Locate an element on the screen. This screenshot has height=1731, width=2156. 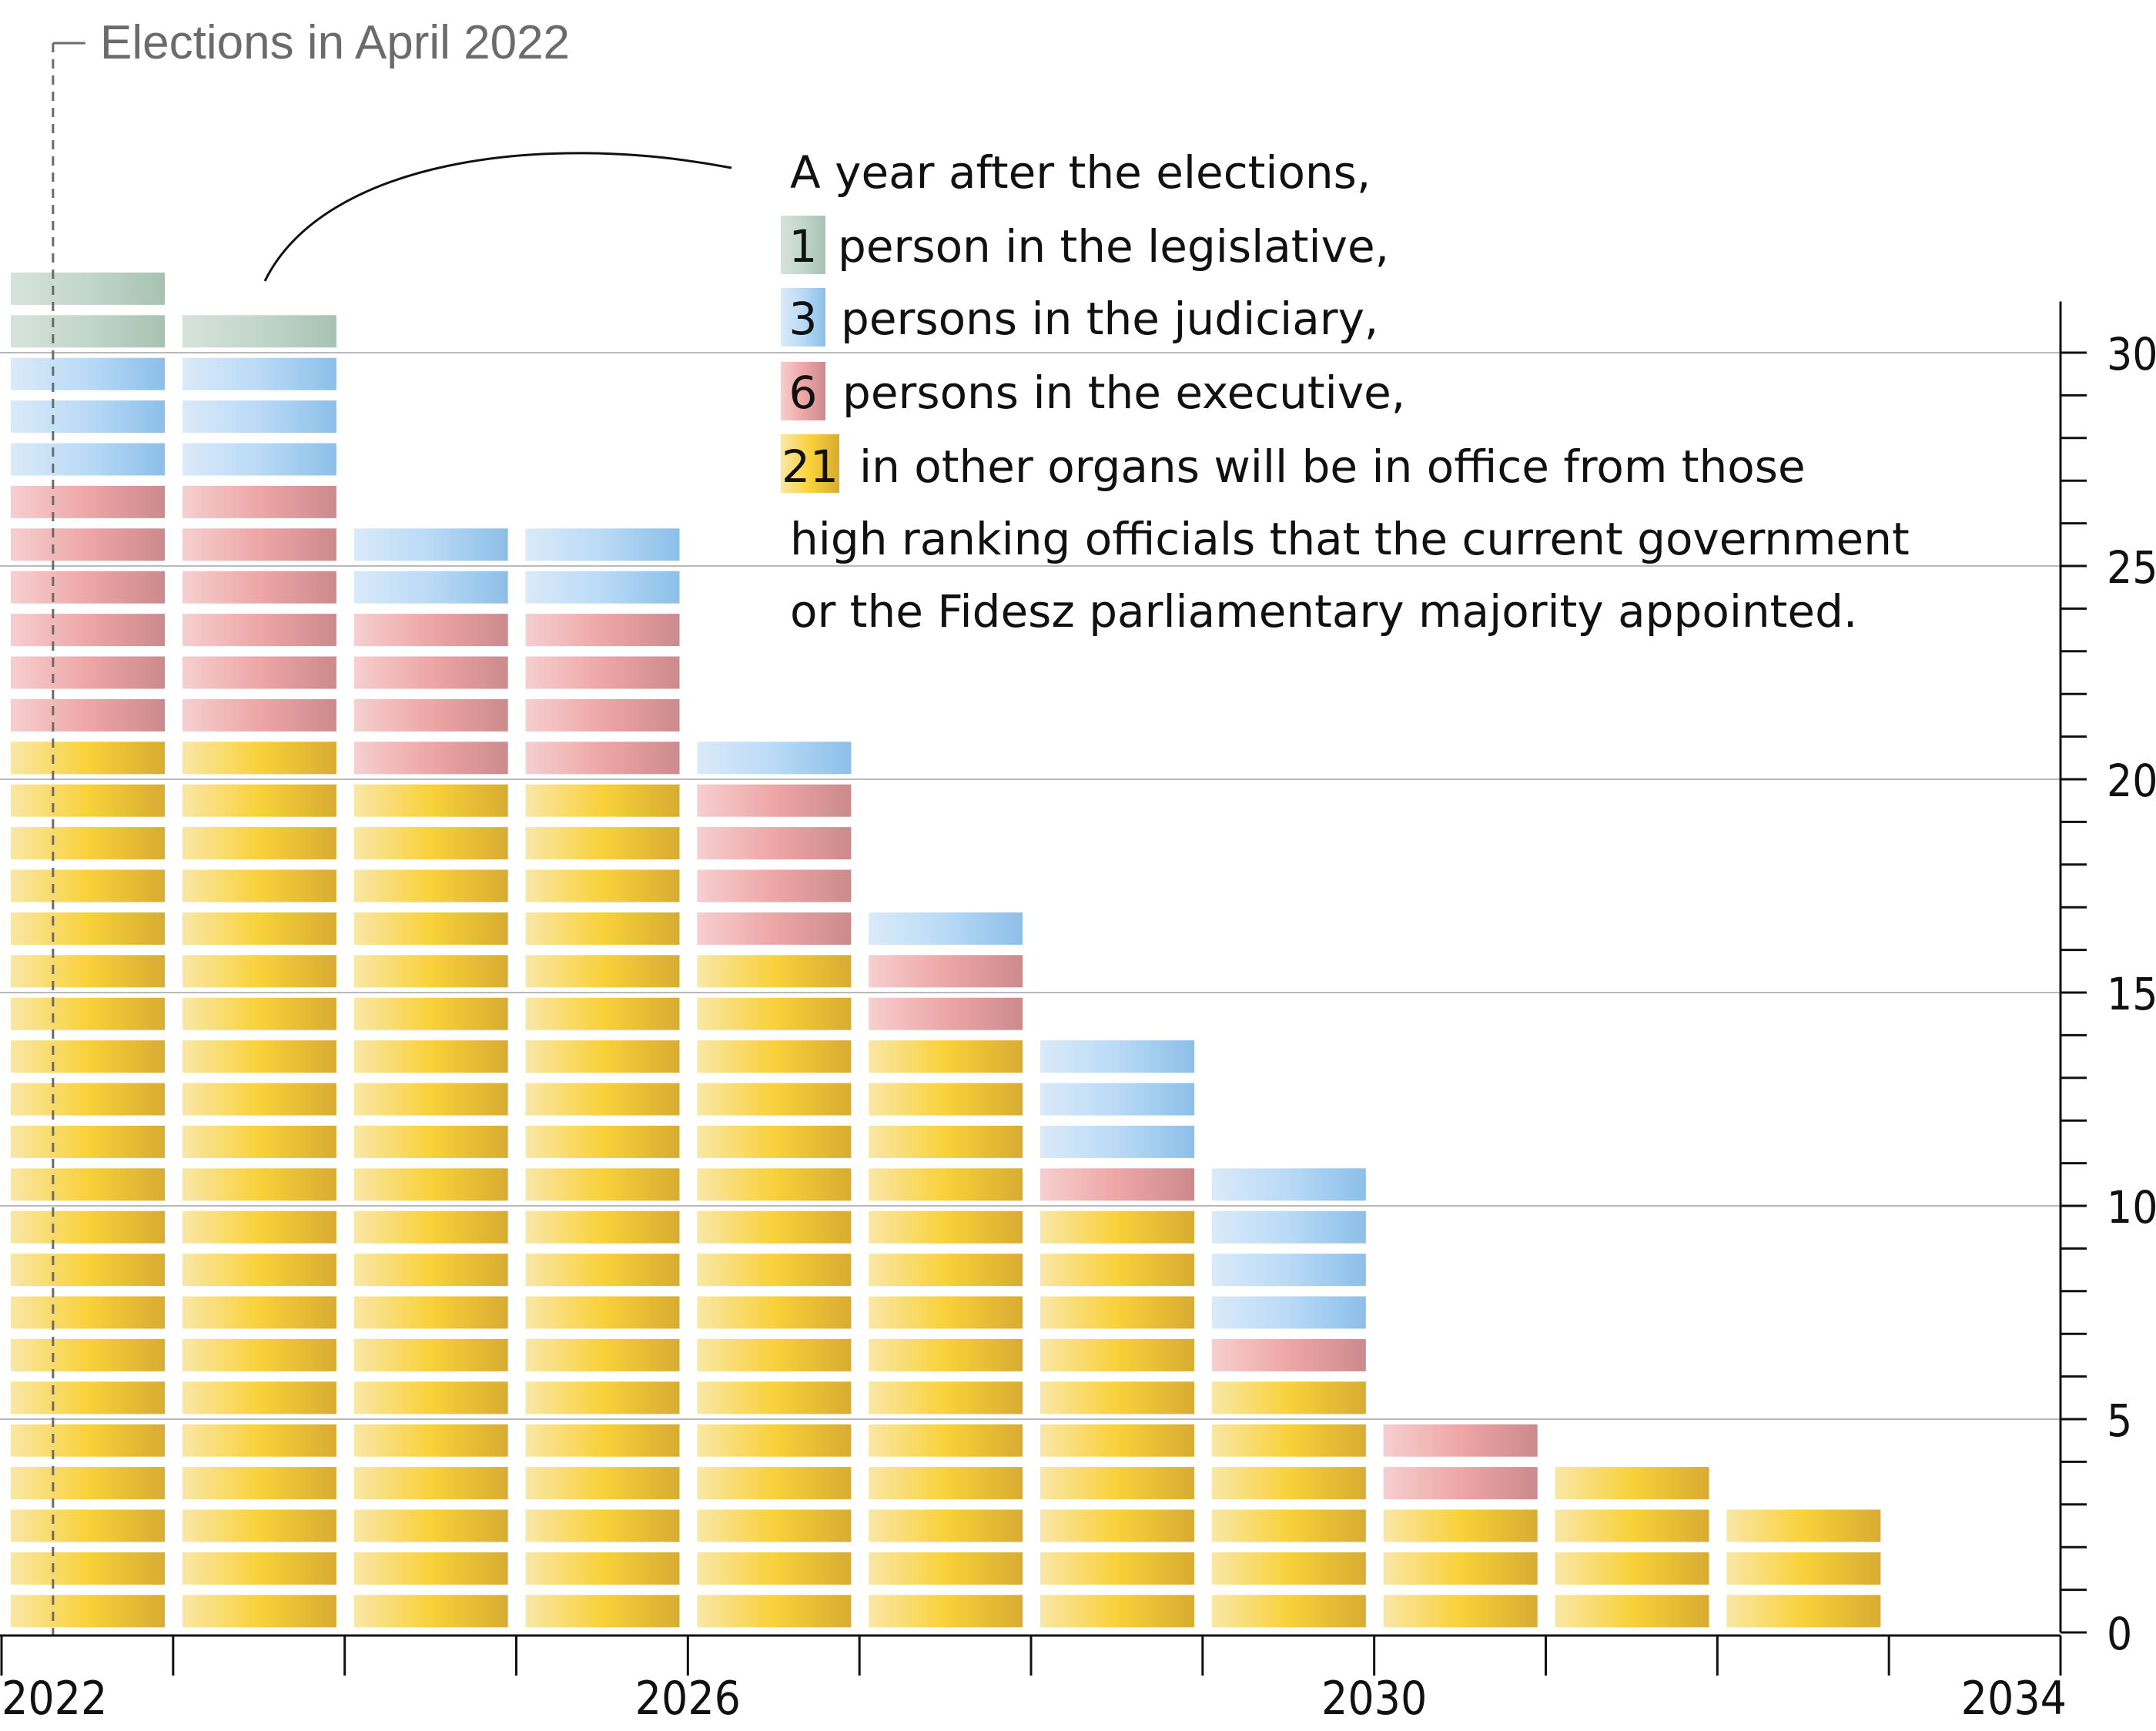
x-axis: 2022 2026 2030 2034 is located at coordinates (1033, 1680).